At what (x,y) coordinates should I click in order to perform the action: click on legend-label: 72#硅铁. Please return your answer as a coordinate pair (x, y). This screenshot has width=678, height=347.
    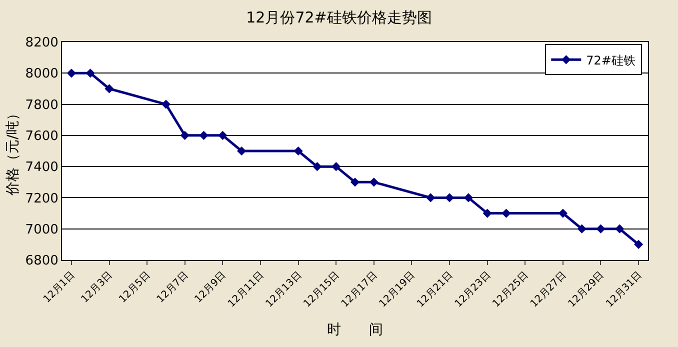
    Looking at the image, I should click on (611, 60).